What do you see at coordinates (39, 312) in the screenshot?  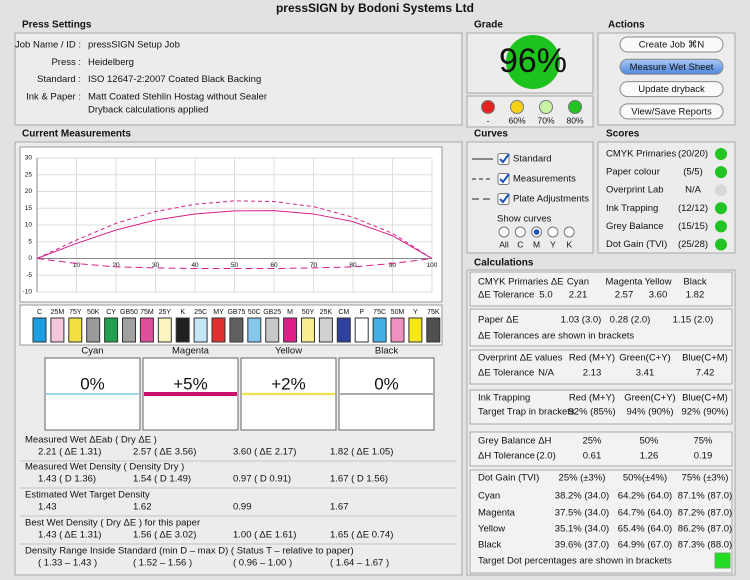 I see `patch-label: C` at bounding box center [39, 312].